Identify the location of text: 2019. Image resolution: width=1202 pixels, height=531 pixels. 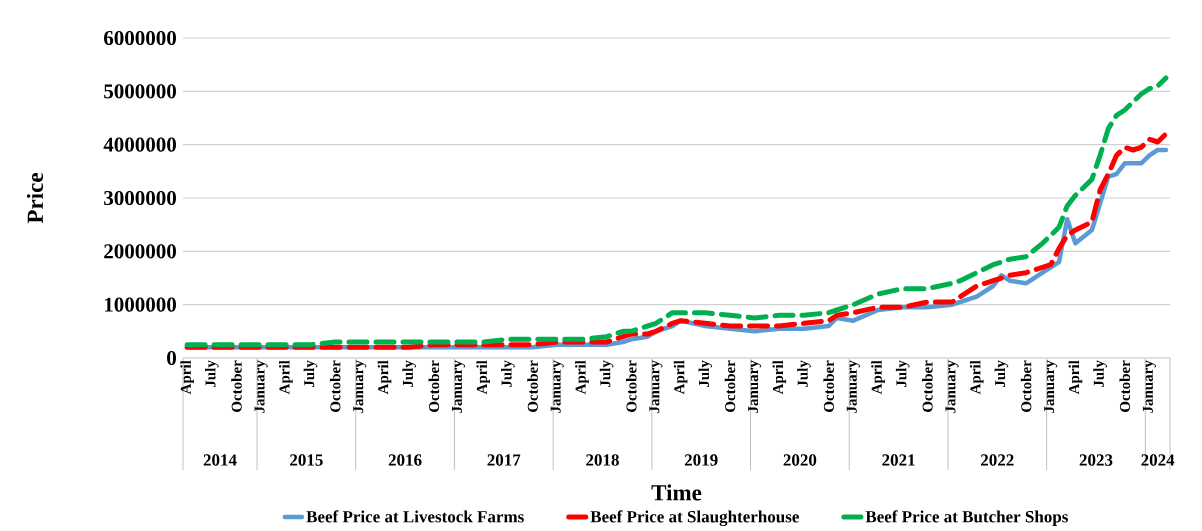
(701, 460).